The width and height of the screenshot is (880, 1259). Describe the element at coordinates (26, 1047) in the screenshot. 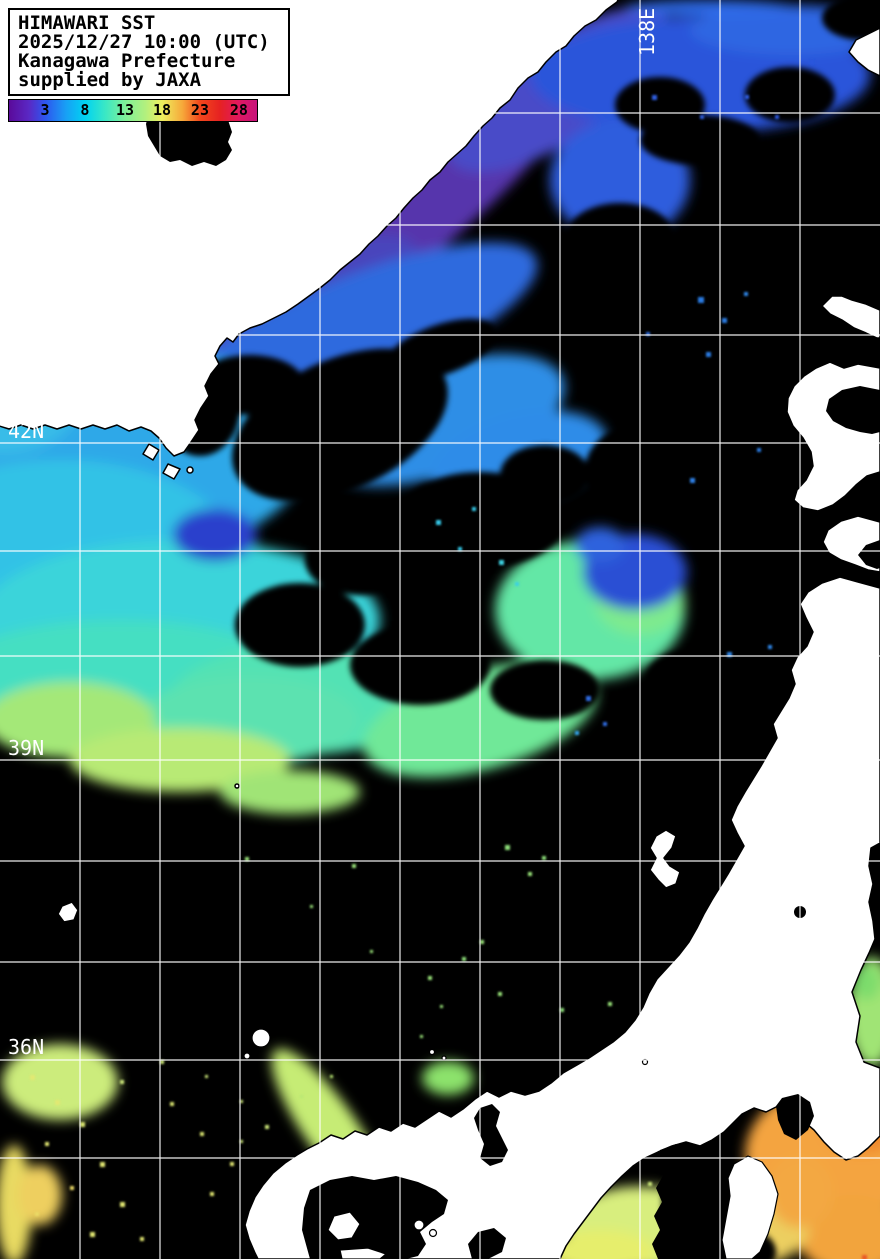

I see `lat-label-36n: 36N` at that location.